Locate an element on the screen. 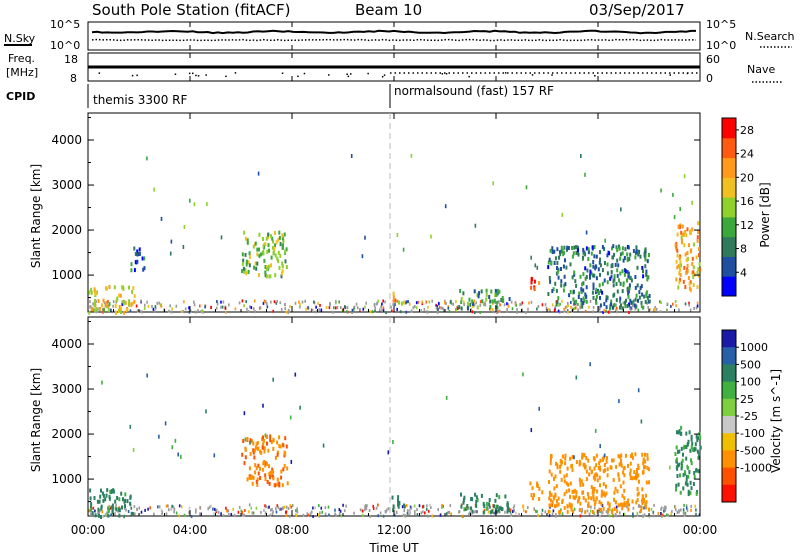  noise-sky-label: N.Sky is located at coordinates (20, 38).